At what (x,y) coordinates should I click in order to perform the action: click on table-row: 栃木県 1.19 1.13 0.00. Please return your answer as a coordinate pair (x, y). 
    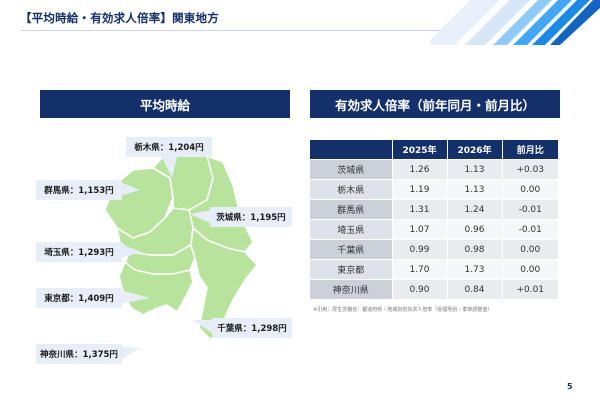
    Looking at the image, I should click on (434, 189).